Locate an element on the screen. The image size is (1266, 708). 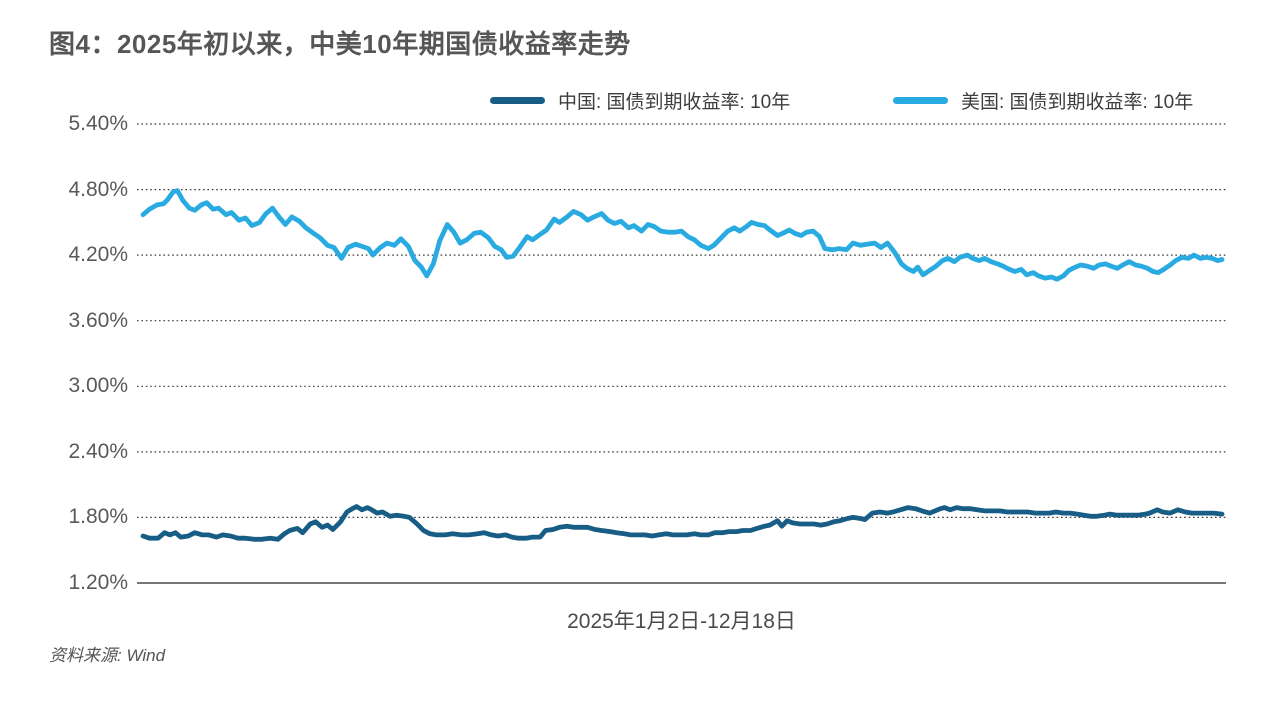
y-tick-label: 5.40% is located at coordinates (98, 123).